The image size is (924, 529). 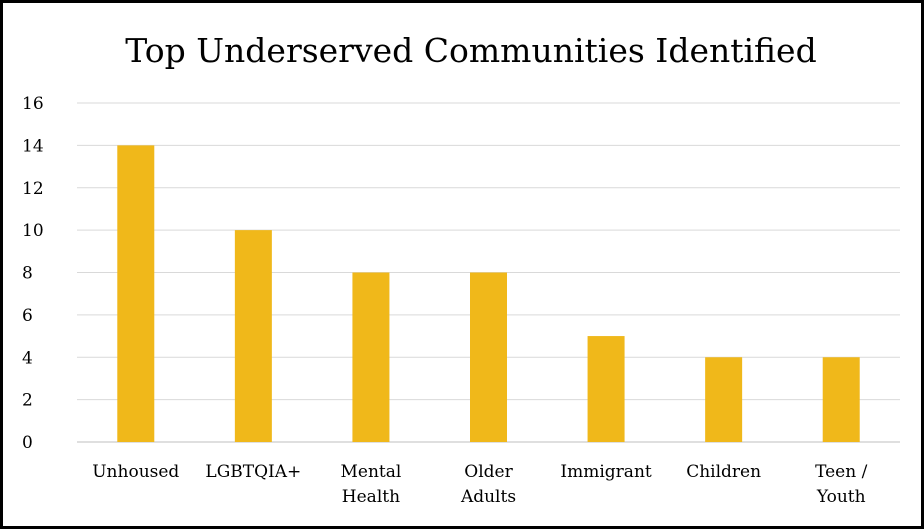 I want to click on x-tick-label: Youth, so click(x=841, y=497).